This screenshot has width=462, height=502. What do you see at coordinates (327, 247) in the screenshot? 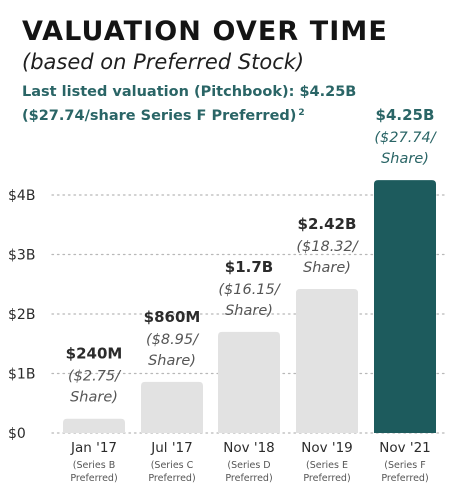
I see `share-label: ($18.32/` at bounding box center [327, 247].